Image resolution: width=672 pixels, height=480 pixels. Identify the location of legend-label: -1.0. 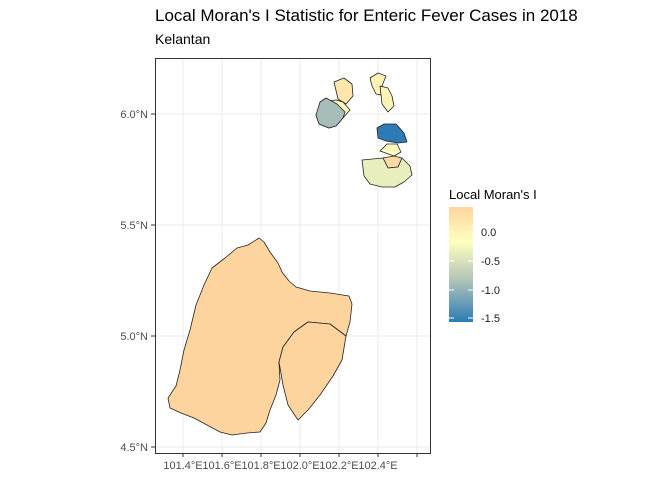
(490, 291).